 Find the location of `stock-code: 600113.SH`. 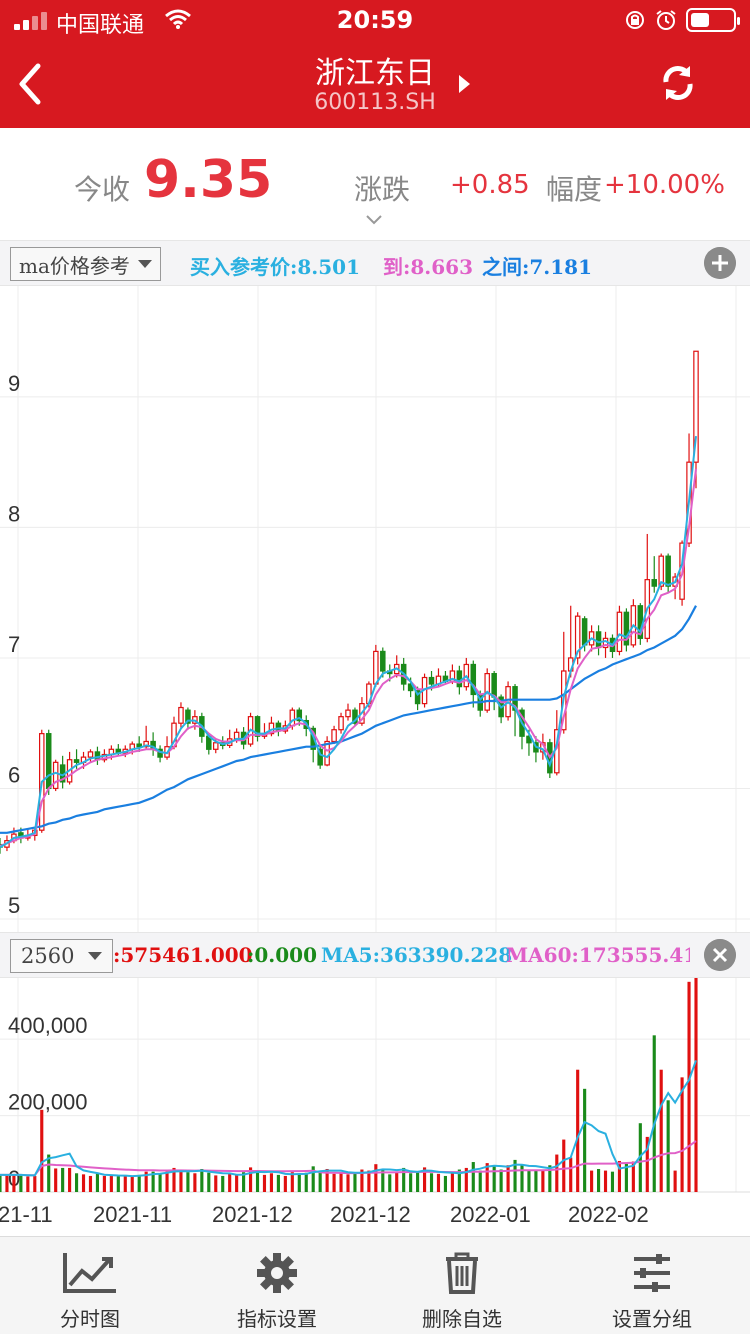

stock-code: 600113.SH is located at coordinates (375, 102).